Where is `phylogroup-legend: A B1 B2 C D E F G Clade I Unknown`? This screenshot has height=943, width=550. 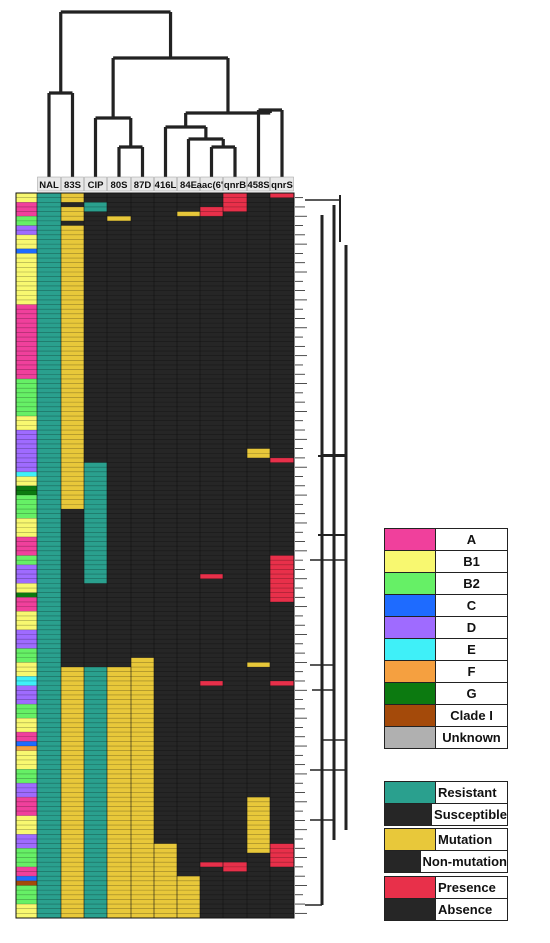
phylogroup-legend: A B1 B2 C D E F G Clade I Unknown is located at coordinates (446, 638).